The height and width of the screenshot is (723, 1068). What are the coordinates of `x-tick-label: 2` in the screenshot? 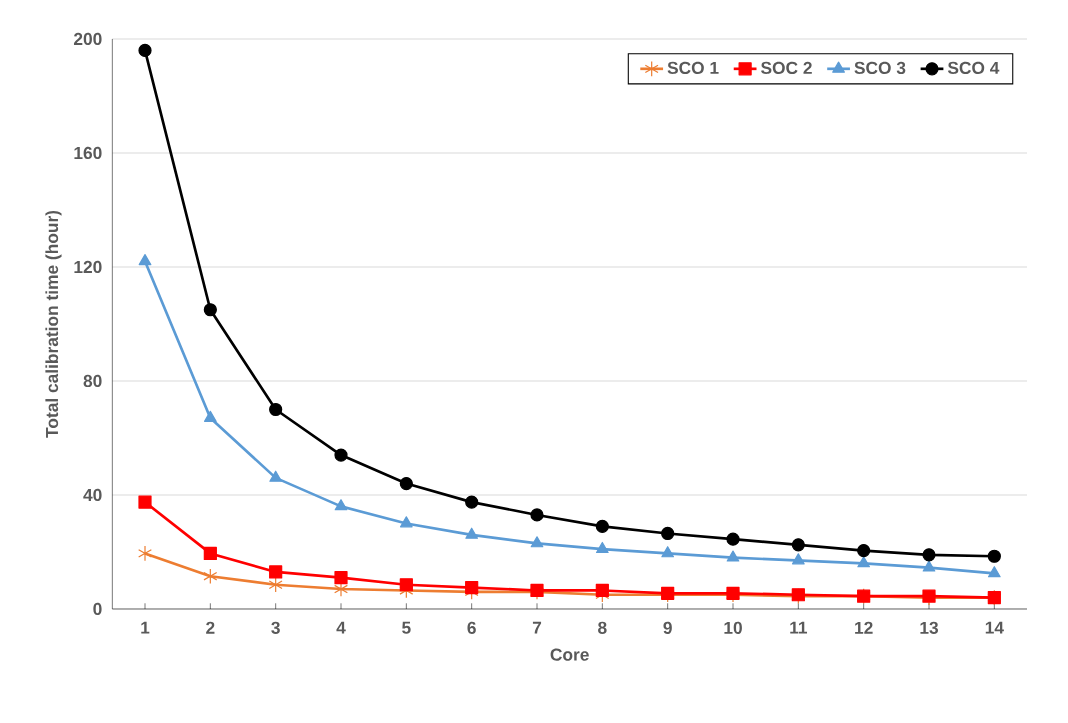 It's located at (210, 627).